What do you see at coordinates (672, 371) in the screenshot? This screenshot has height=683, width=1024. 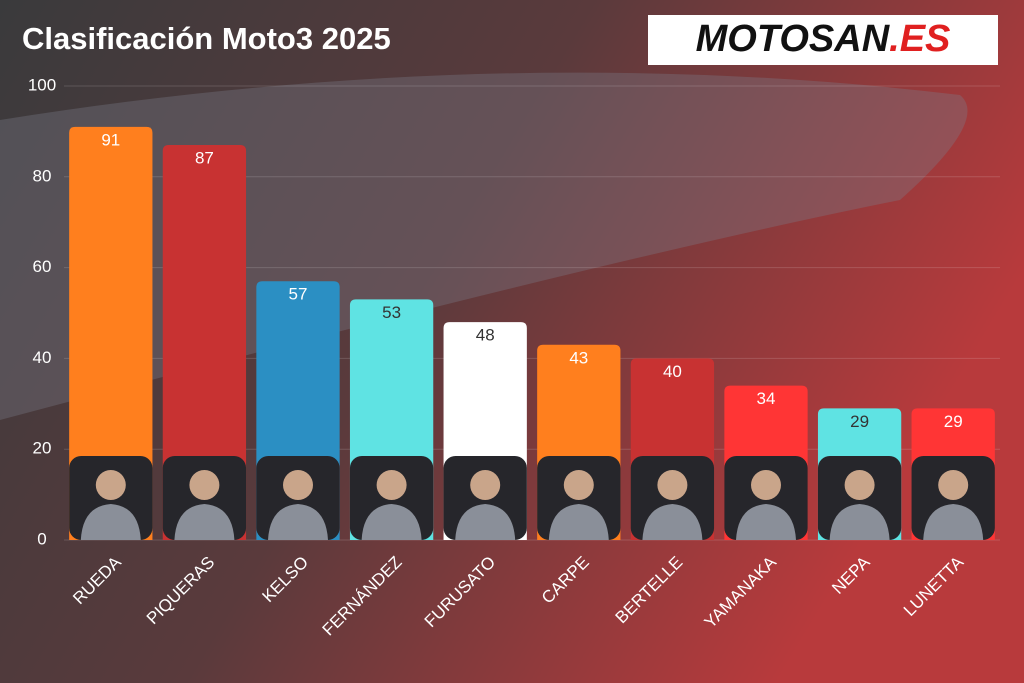 I see `value-label: 40` at bounding box center [672, 371].